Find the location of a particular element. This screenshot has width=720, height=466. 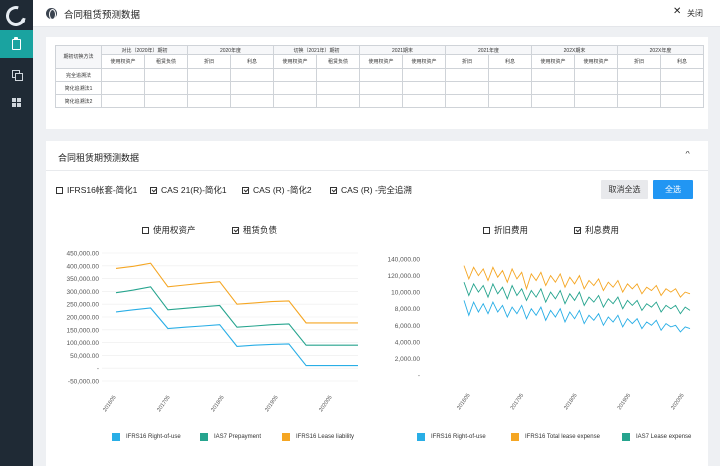

x-tick-label: 201805 is located at coordinates (570, 402).